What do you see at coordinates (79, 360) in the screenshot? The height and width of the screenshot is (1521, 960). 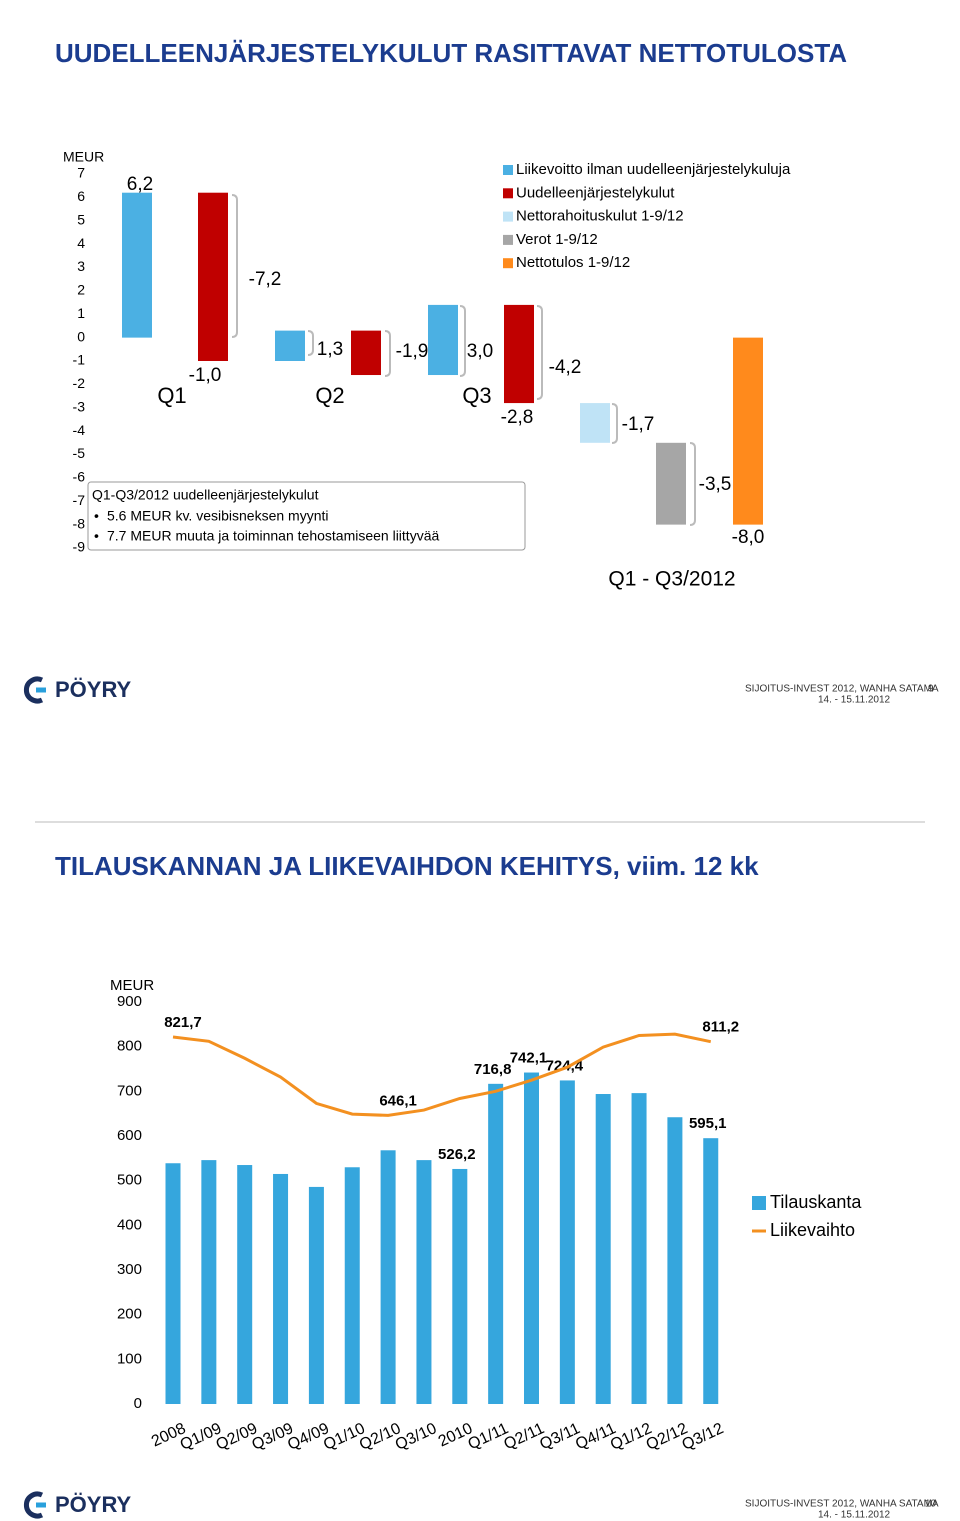 I see `y-tick-label: -1` at bounding box center [79, 360].